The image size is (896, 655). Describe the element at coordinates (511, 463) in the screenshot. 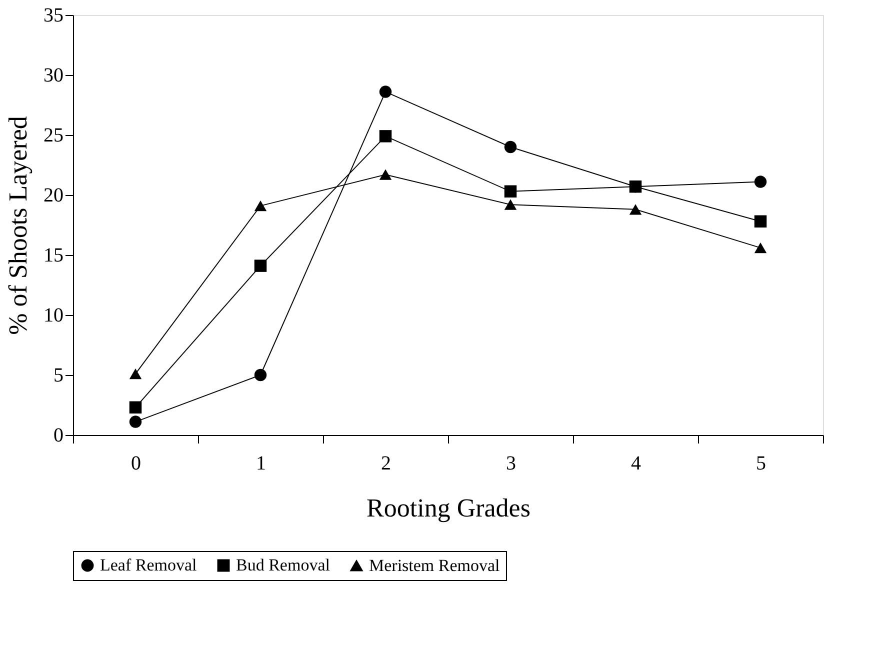

I see `x-tick-label: 3` at that location.